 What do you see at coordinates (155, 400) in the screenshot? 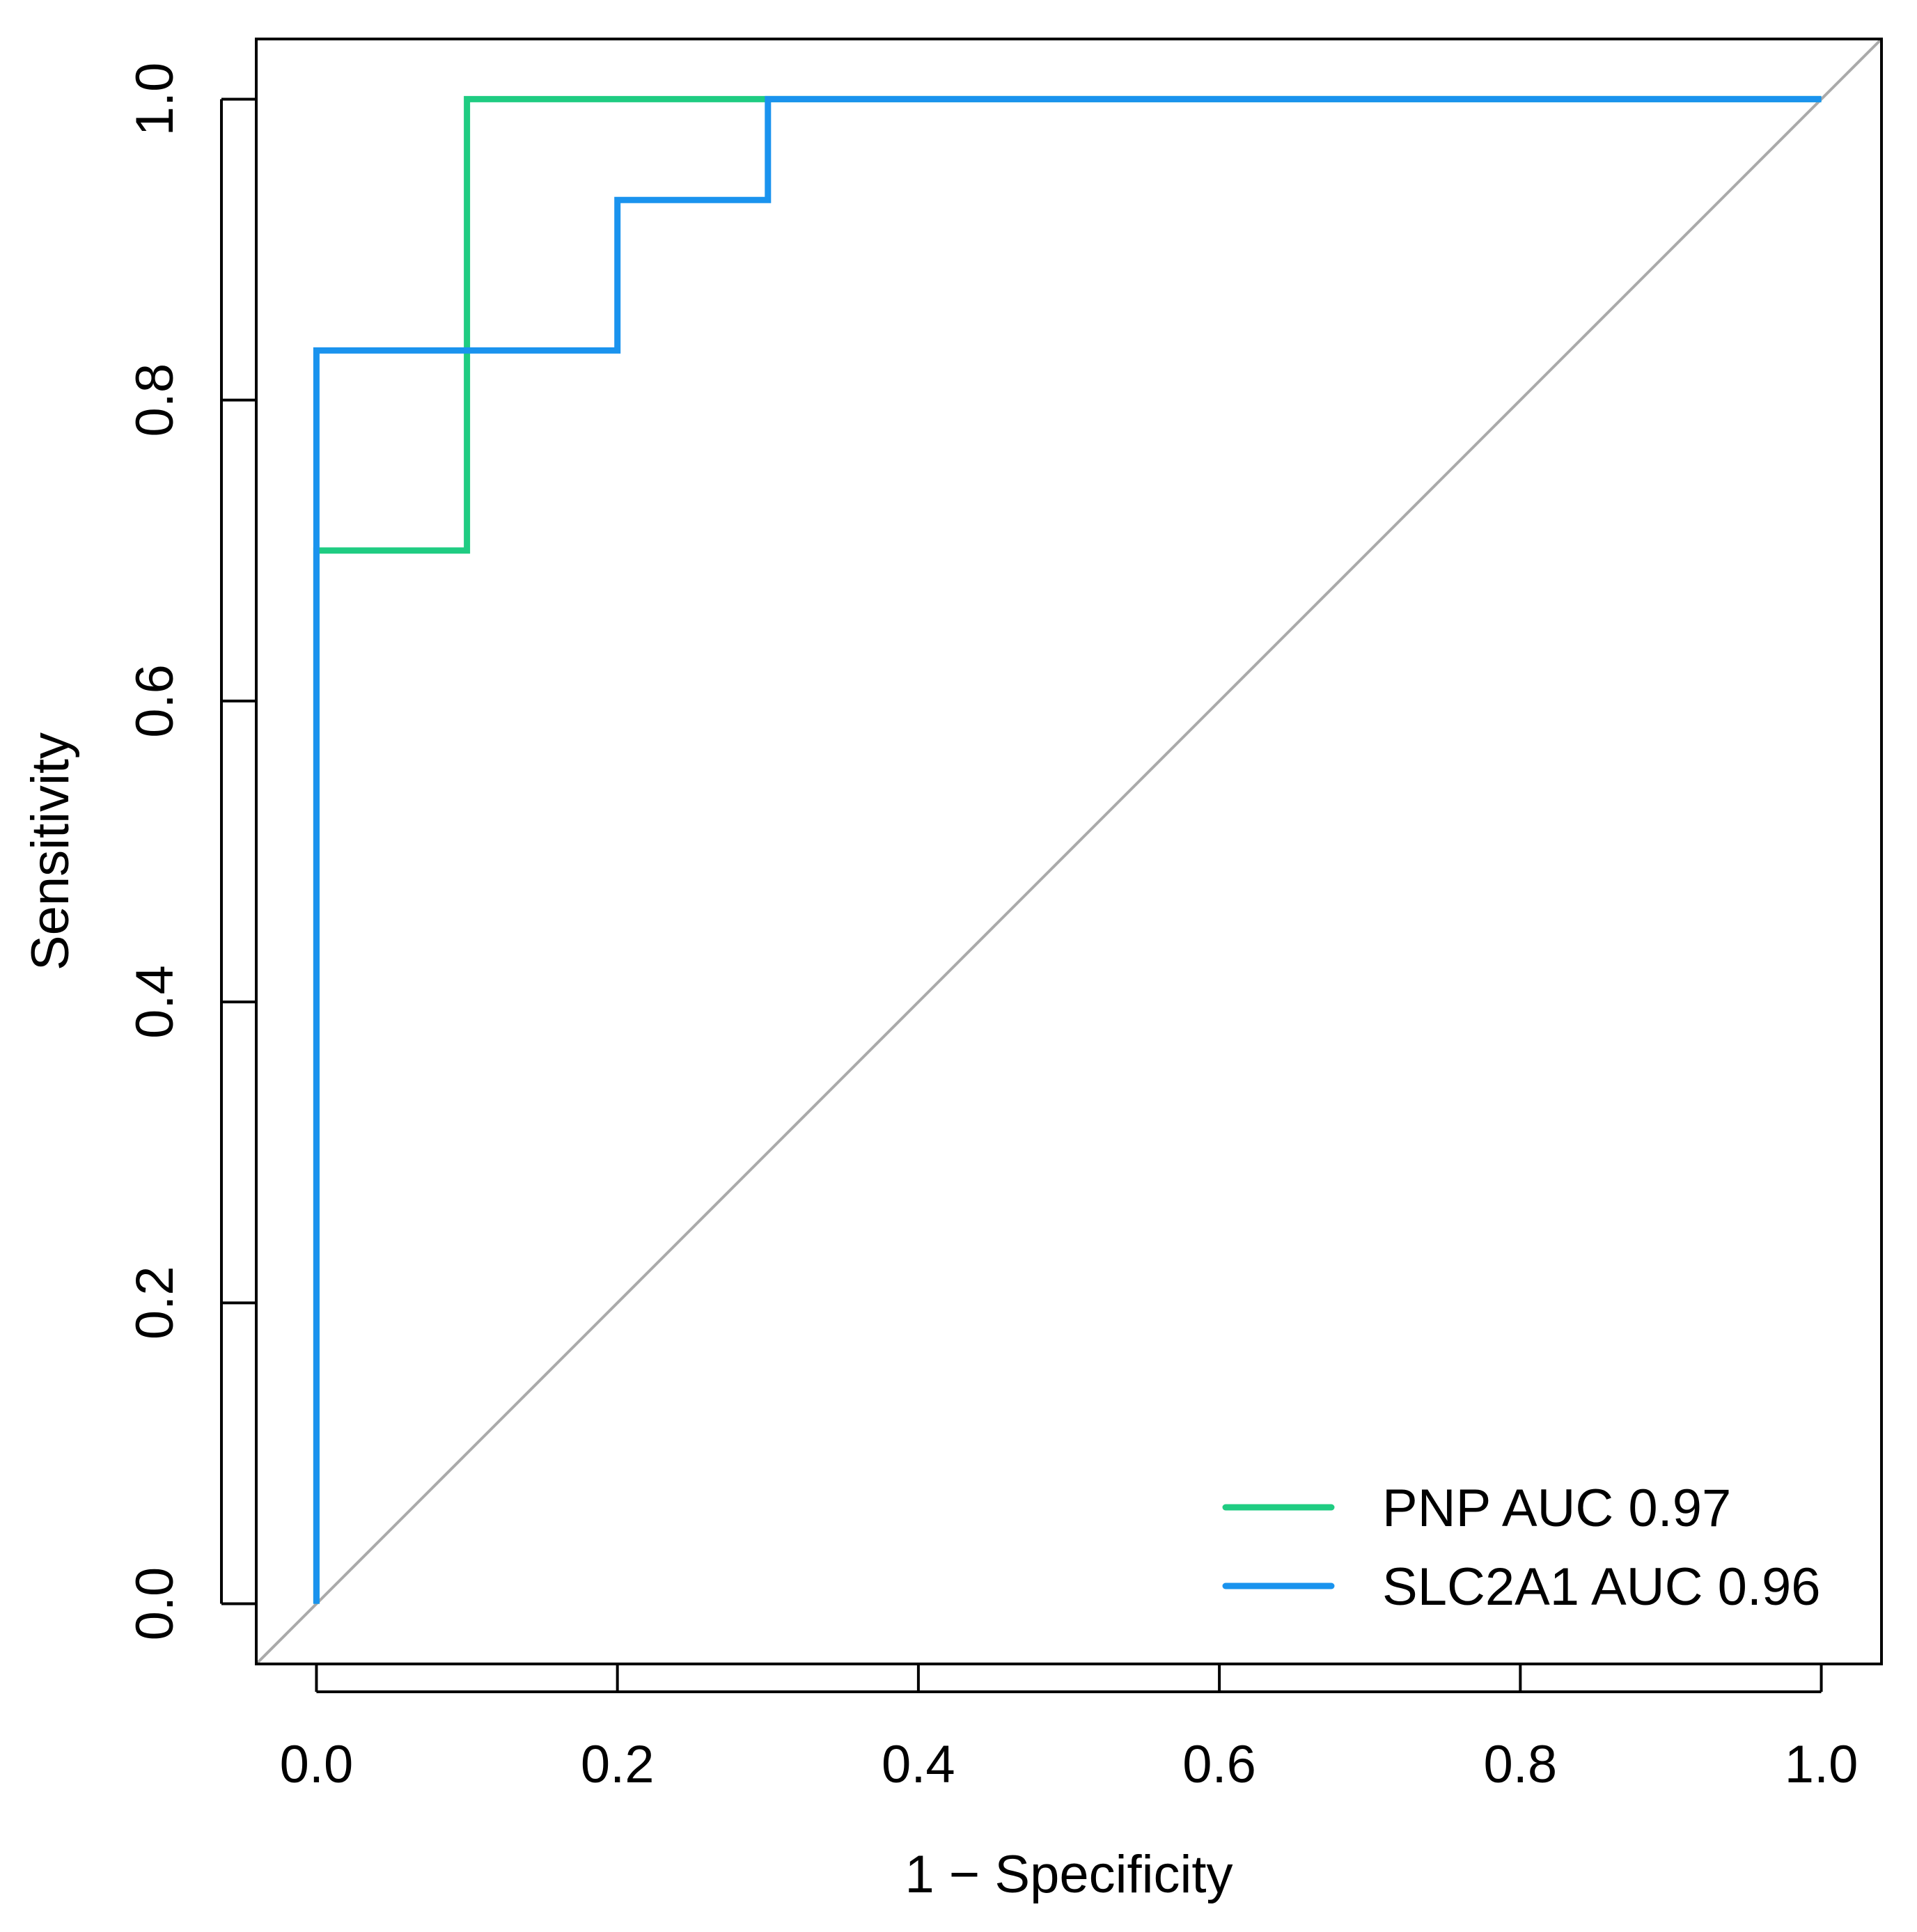
I see `y-tick-label: 0.8` at bounding box center [155, 400].